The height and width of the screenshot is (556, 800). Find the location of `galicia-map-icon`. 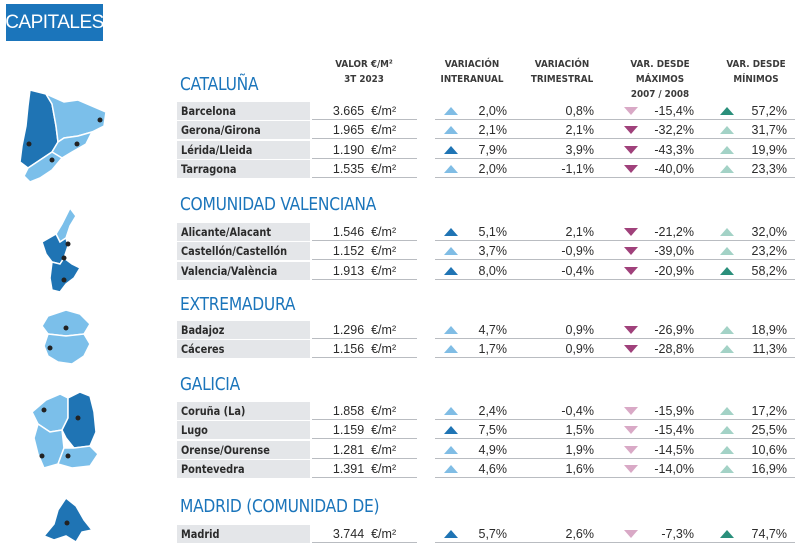

galicia-map-icon is located at coordinates (65, 430).